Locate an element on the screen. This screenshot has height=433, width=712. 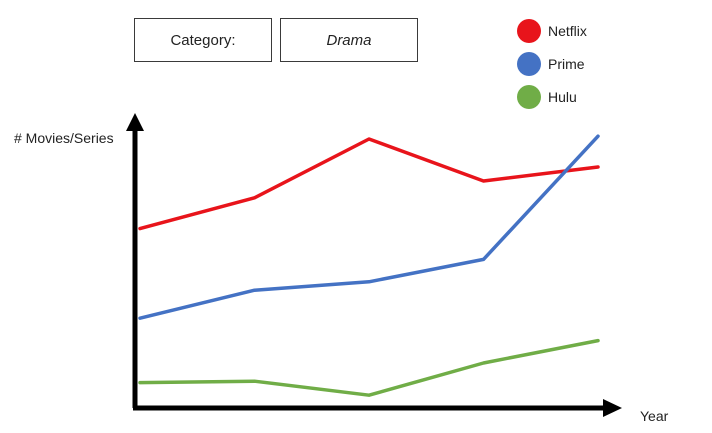
legend: Netflix Prime Hulu is located at coordinates (552, 64).